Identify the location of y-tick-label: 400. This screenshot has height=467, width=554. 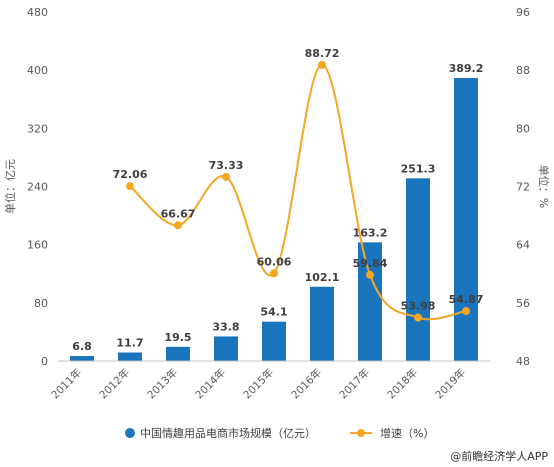
(37, 70).